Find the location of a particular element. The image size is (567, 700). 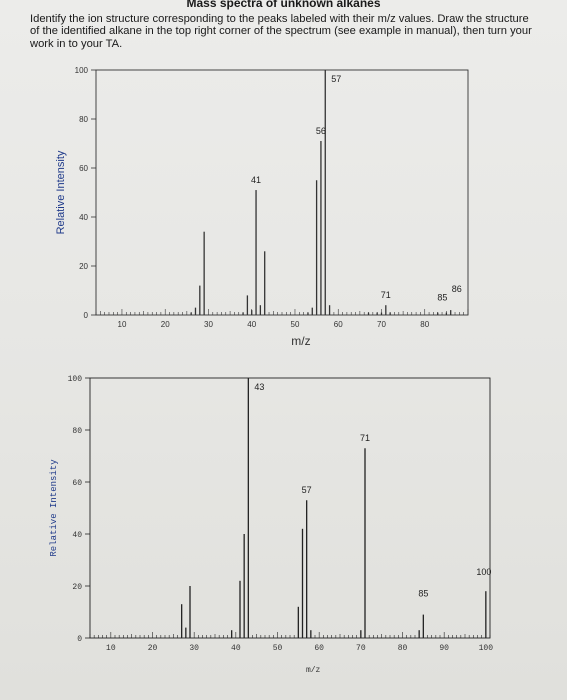

page-title: Mass spectra of unknown alkanes is located at coordinates (283, 5).